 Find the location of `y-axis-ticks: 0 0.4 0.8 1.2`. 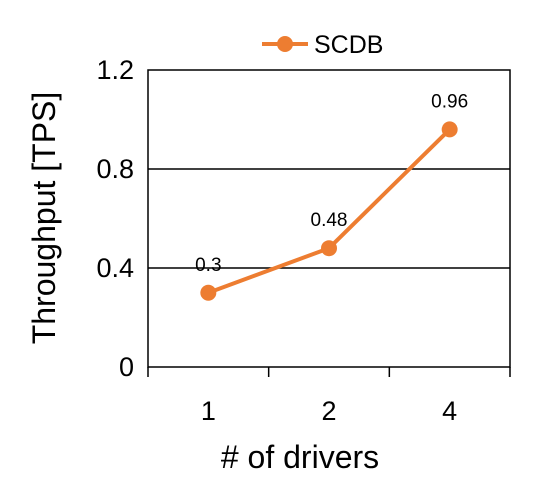

y-axis-ticks: 0 0.4 0.8 1.2 is located at coordinates (115, 218).